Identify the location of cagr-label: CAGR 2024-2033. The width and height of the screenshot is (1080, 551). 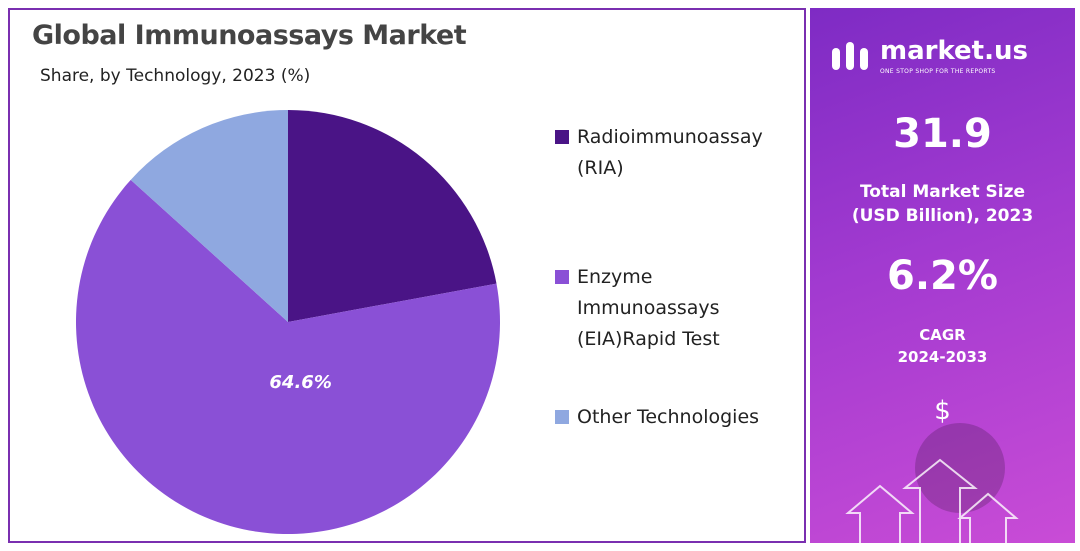
(942, 346).